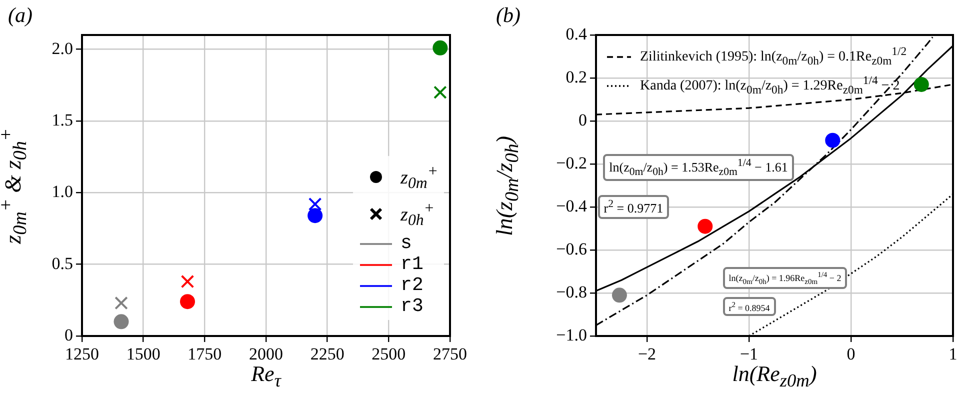 This screenshot has height=413, width=961. What do you see at coordinates (571, 292) in the screenshot?
I see `y-tick-label: −0.8` at bounding box center [571, 292].